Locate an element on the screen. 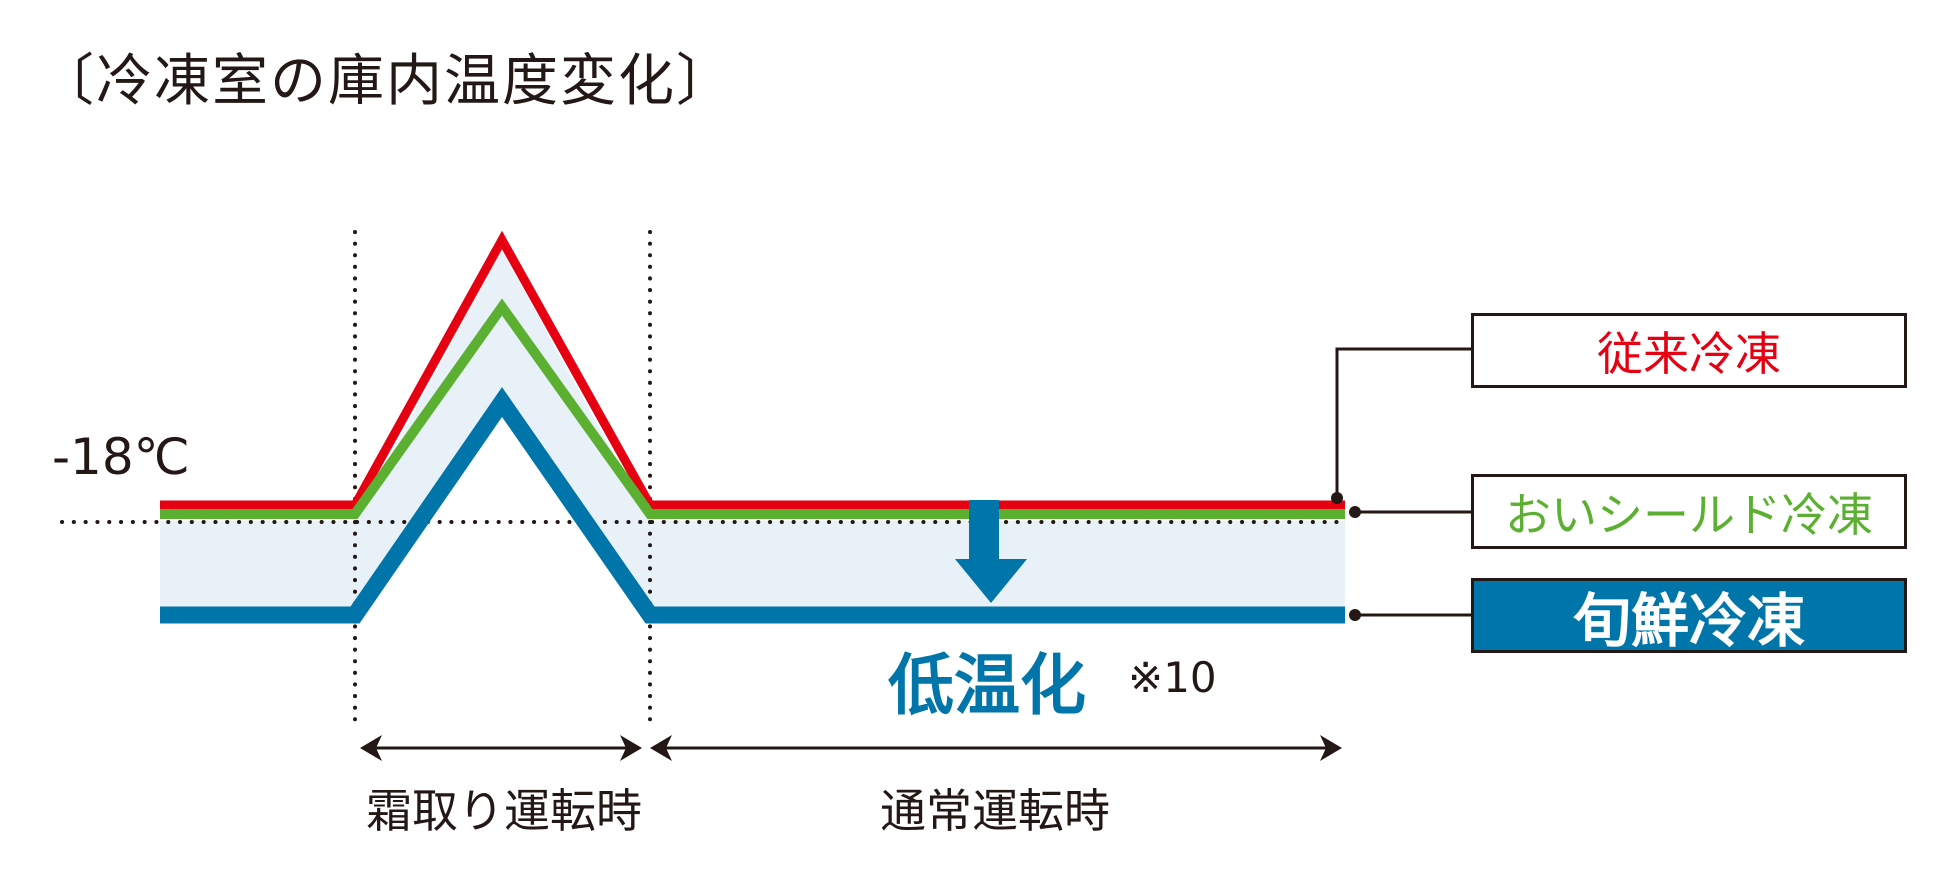 The height and width of the screenshot is (869, 1938). defrost-period-arrow is located at coordinates (501, 748).